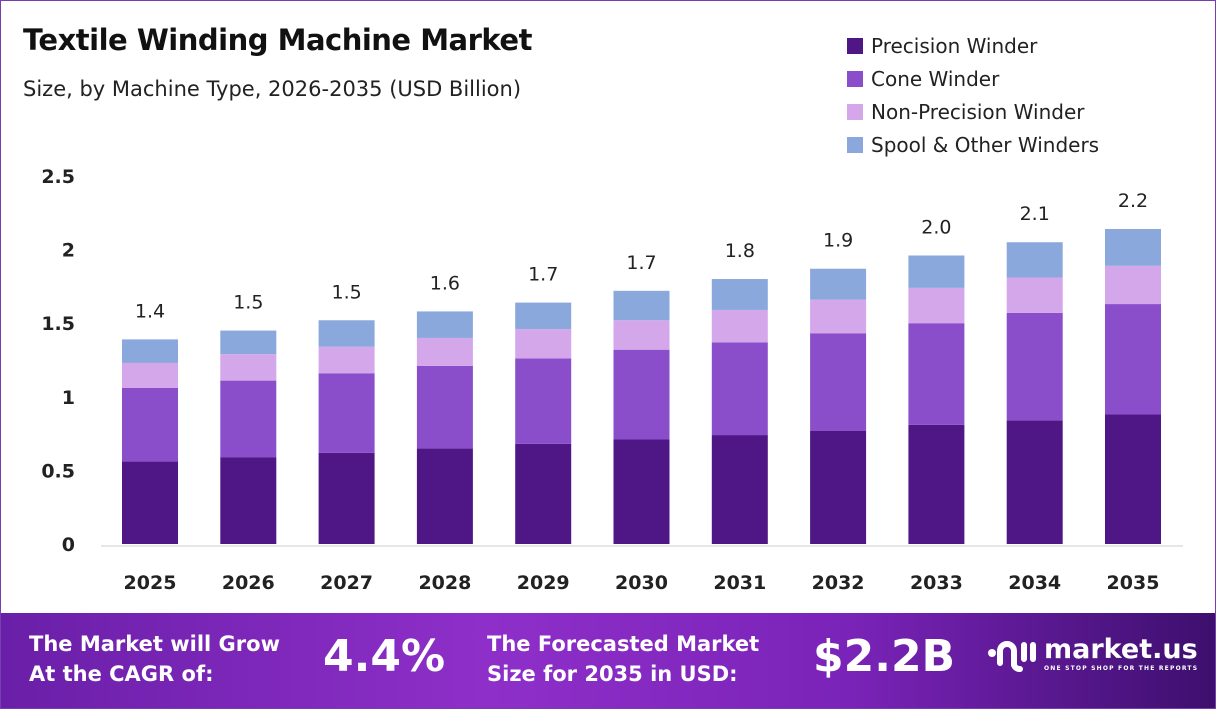  I want to click on cagr-label-line2: At the CAGR of:, so click(121, 674).